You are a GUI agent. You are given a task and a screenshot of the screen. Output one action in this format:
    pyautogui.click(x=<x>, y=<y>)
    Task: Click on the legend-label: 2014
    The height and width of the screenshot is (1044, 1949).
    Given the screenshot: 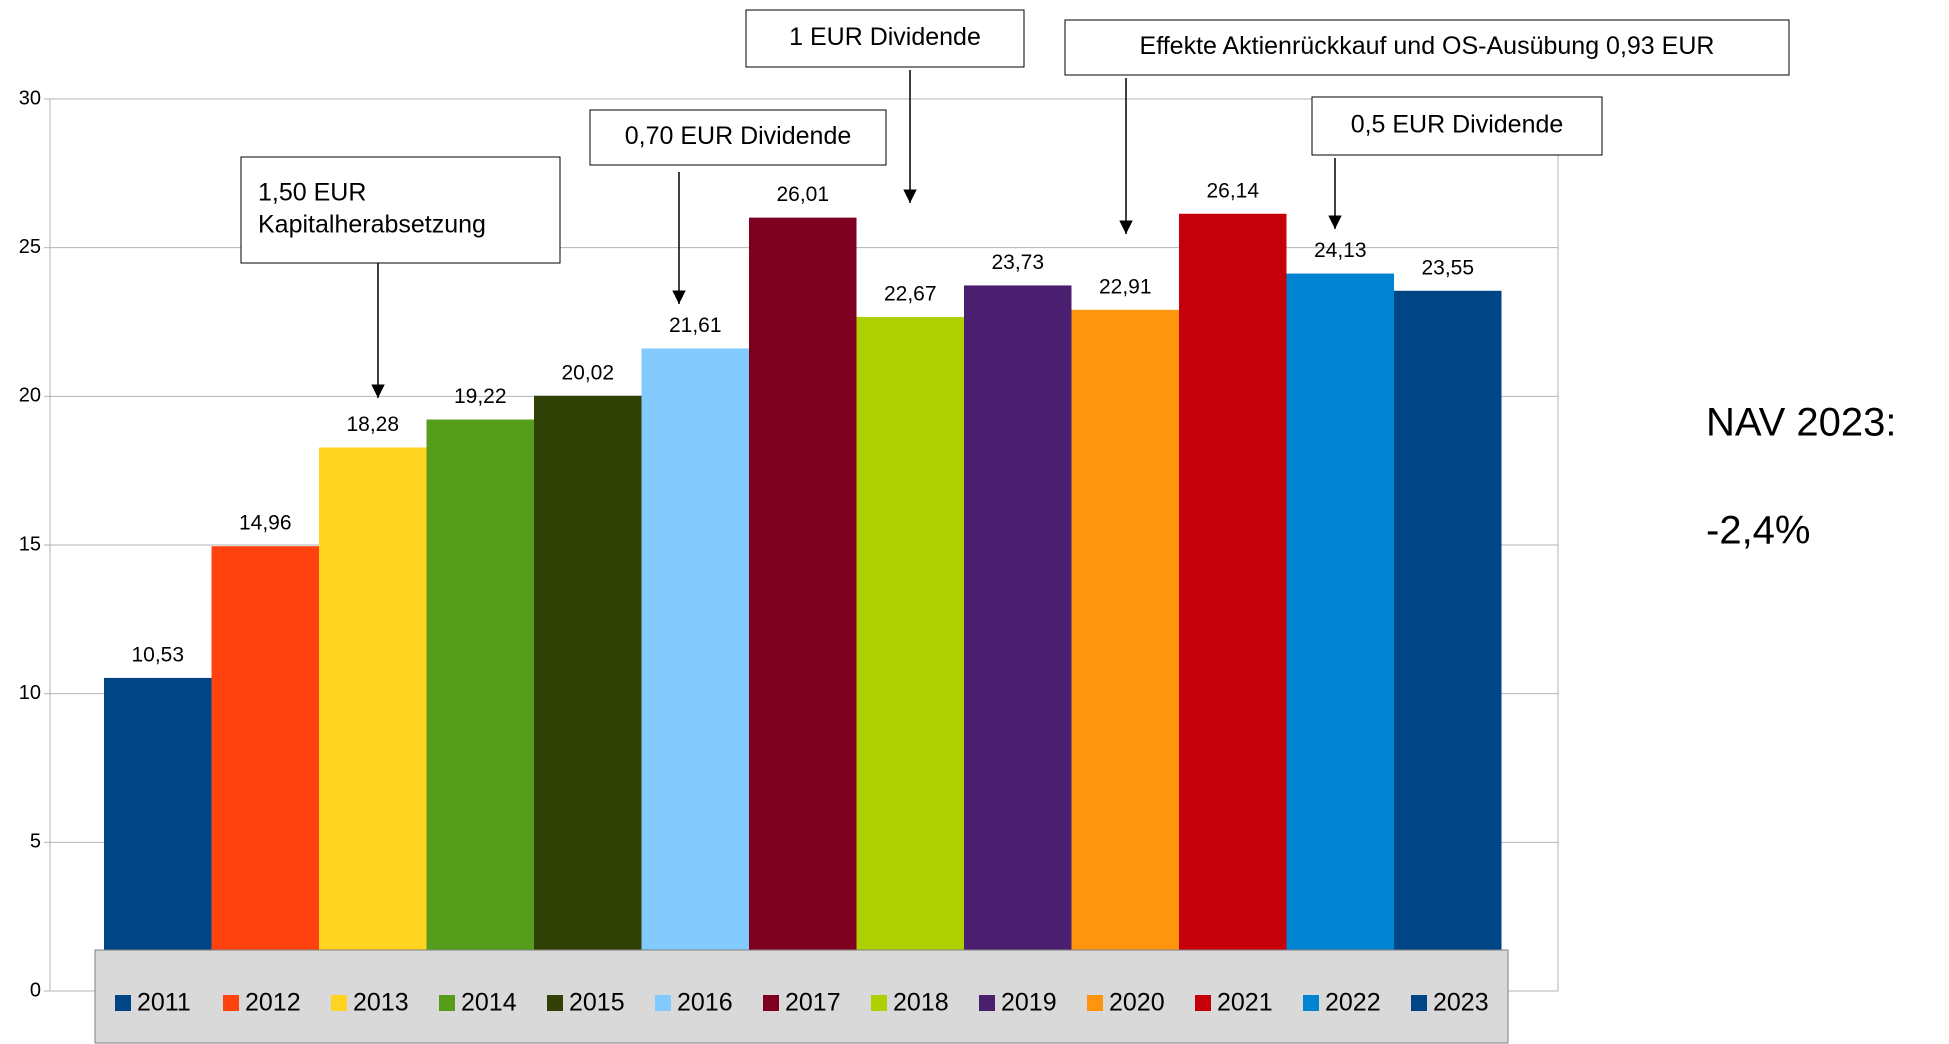 What is the action you would take?
    pyautogui.click(x=489, y=1003)
    